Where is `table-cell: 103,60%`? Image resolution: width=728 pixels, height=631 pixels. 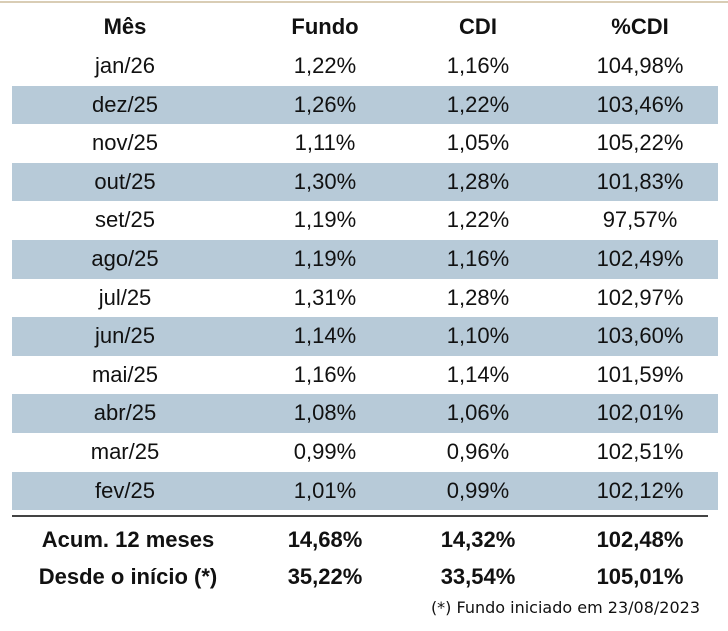
table-cell: 103,60% is located at coordinates (640, 336).